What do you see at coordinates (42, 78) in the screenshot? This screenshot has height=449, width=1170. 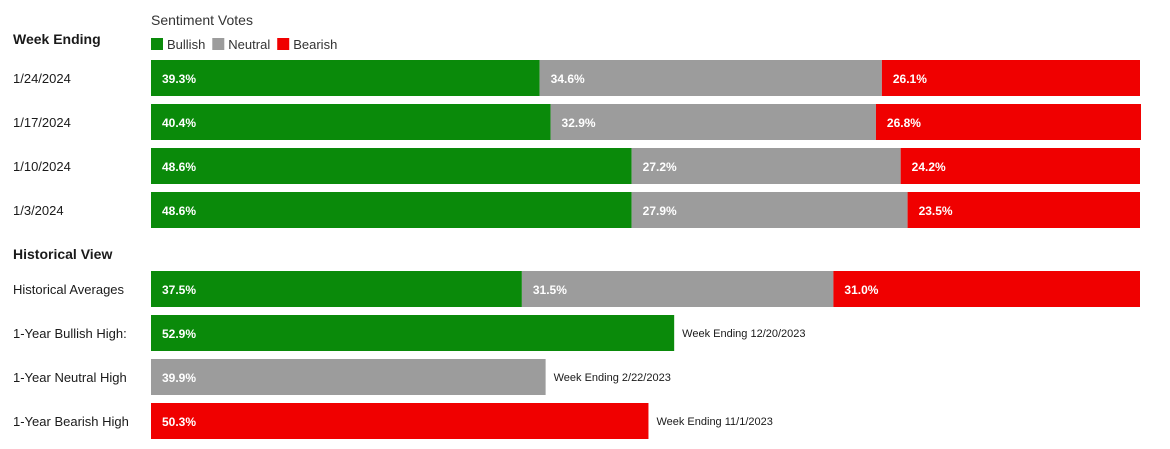 I see `week-label: 1/24/2024` at bounding box center [42, 78].